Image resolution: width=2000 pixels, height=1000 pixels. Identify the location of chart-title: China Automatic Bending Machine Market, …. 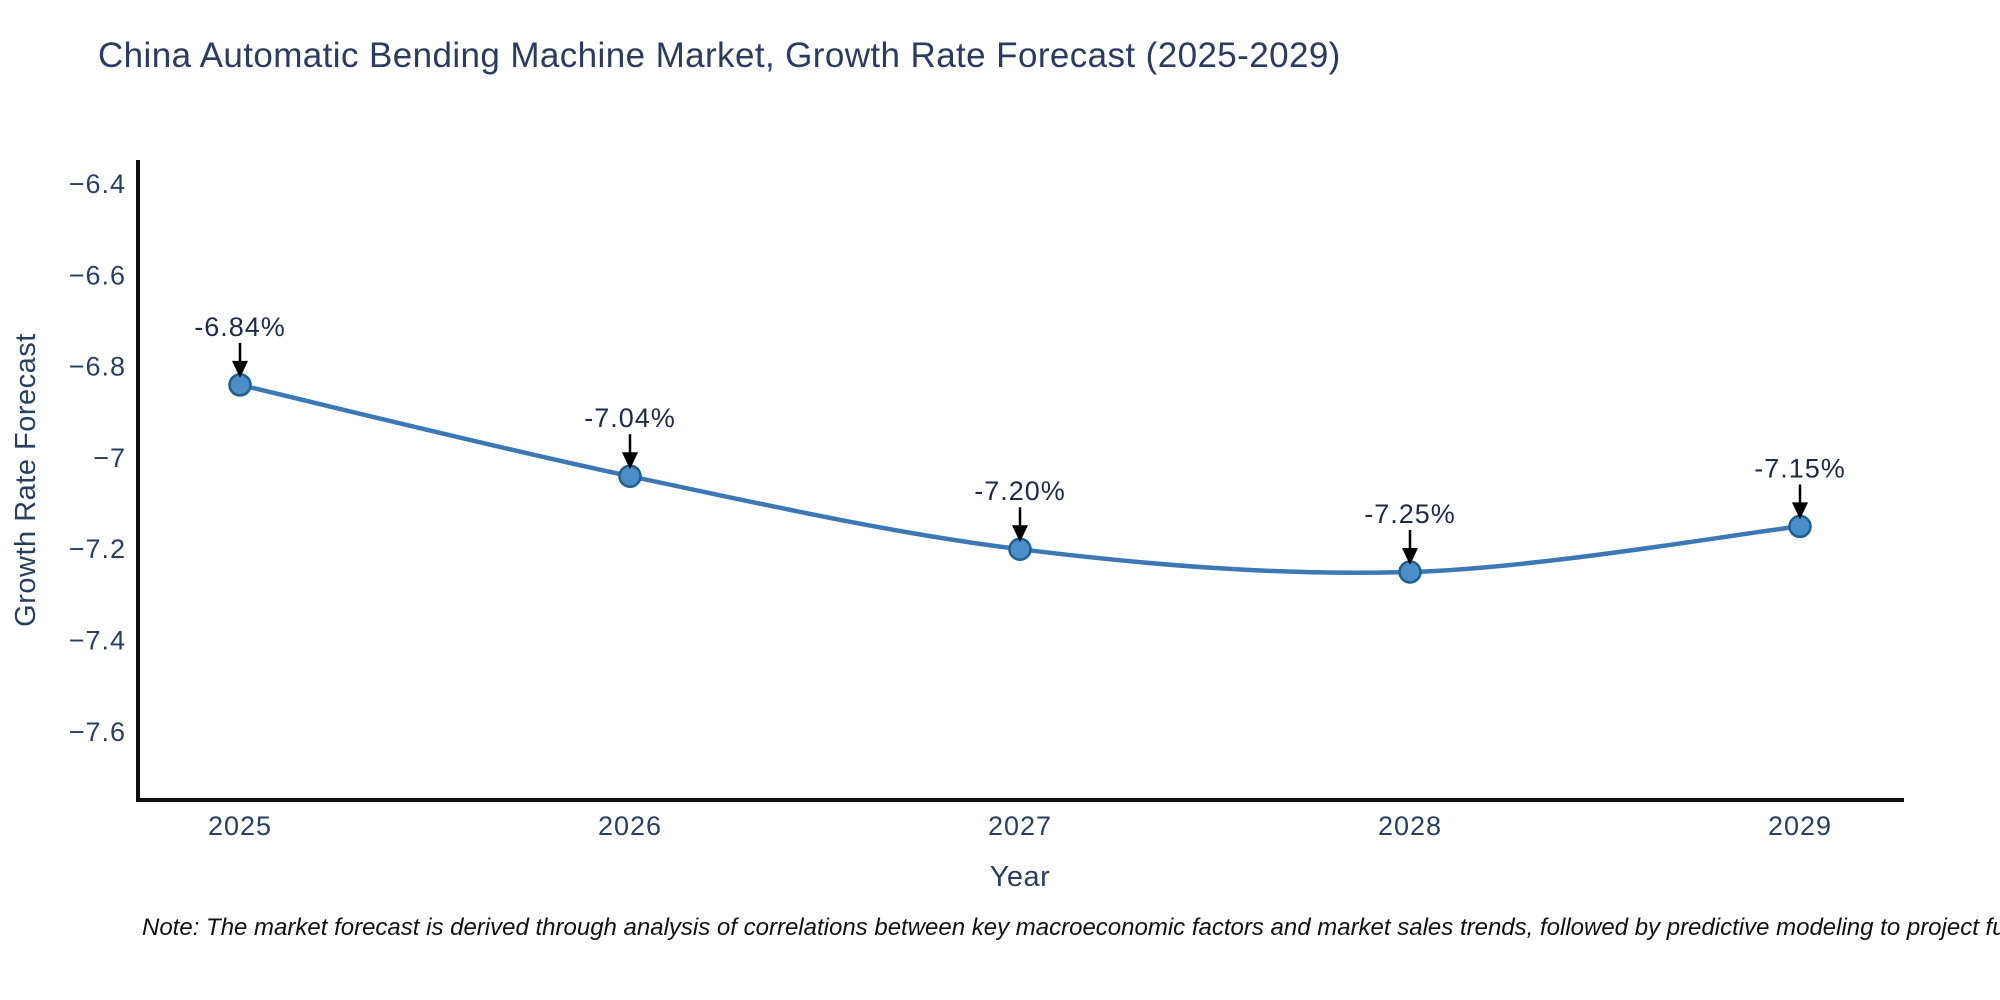
(719, 55).